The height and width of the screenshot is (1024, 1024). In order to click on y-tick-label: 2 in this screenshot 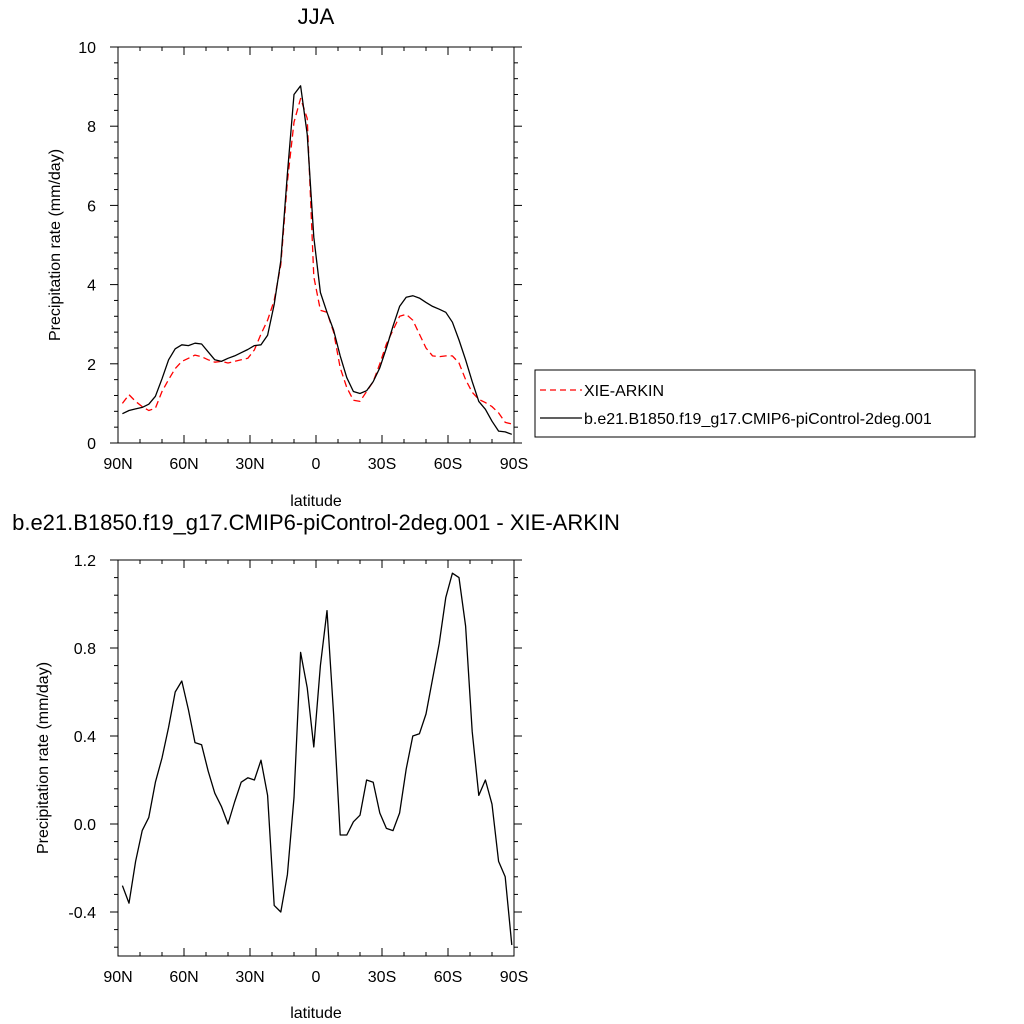, I will do `click(91, 365)`.